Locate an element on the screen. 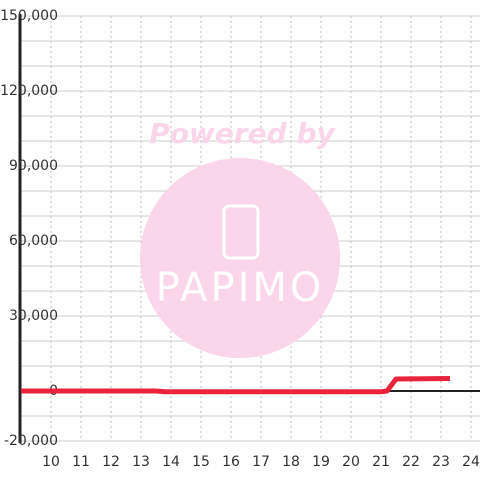  x-tick-label: 22 is located at coordinates (411, 462).